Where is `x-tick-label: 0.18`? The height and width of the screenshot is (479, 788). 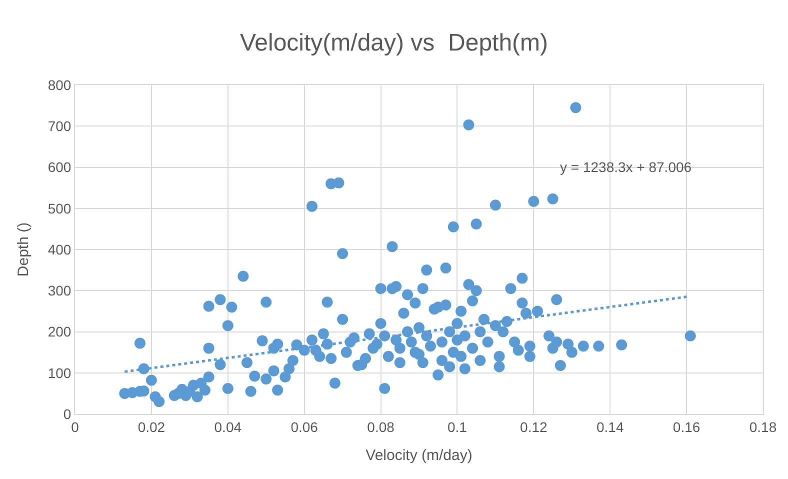
x-tick-label: 0.18 is located at coordinates (763, 426).